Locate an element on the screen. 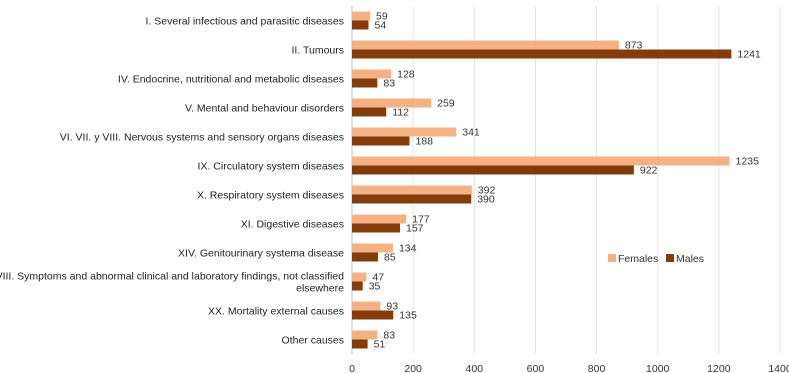  legend: Females Males is located at coordinates (656, 259).